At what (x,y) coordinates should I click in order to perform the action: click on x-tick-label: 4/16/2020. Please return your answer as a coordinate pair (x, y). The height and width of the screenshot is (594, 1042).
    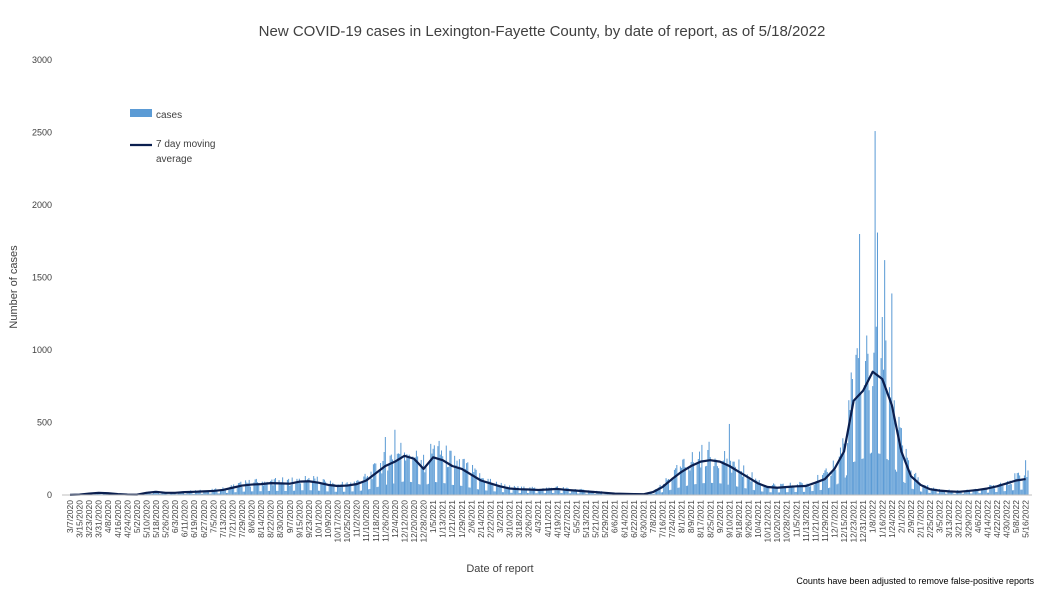
    Looking at the image, I should click on (118, 519).